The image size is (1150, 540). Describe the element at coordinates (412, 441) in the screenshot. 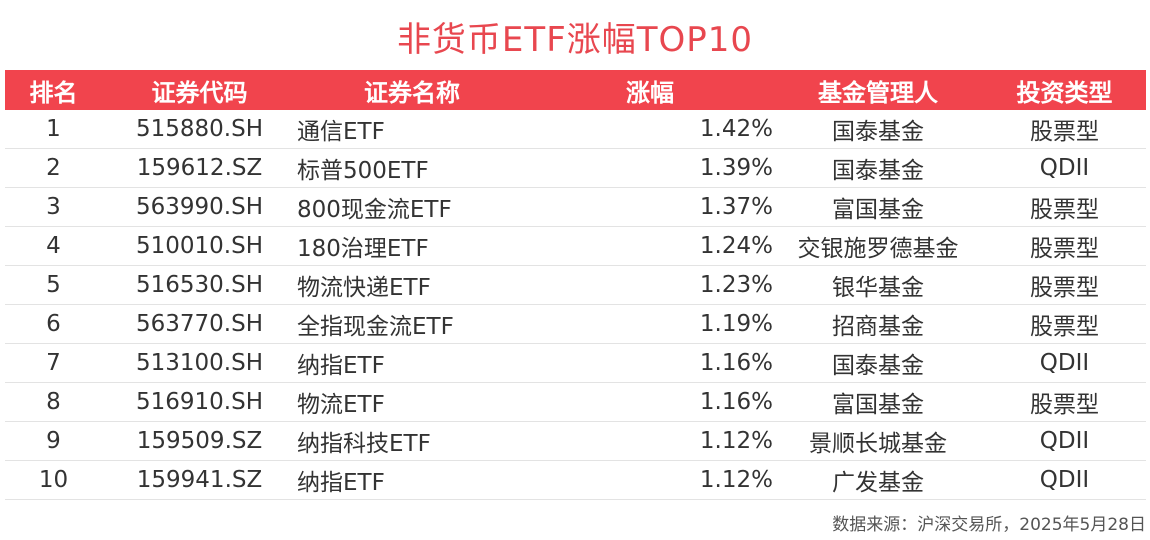

I see `cell-name: 纳指科技ETF` at that location.